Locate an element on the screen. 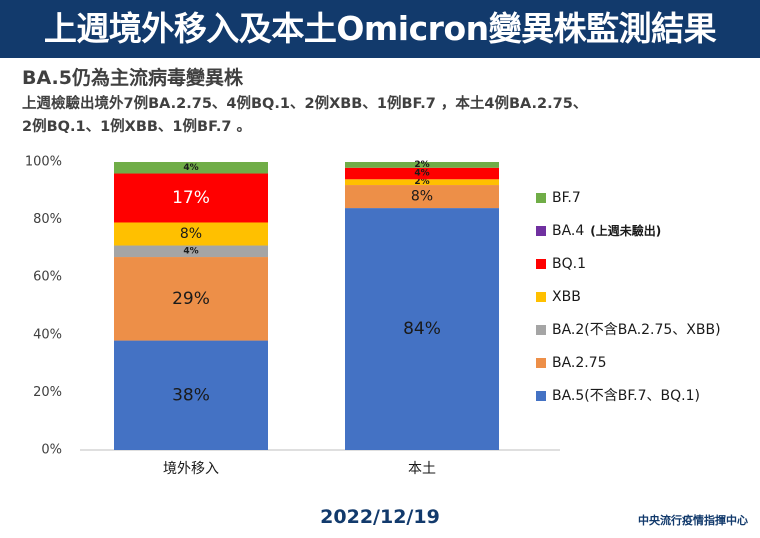 The width and height of the screenshot is (760, 538). data-label: 17% is located at coordinates (191, 198).